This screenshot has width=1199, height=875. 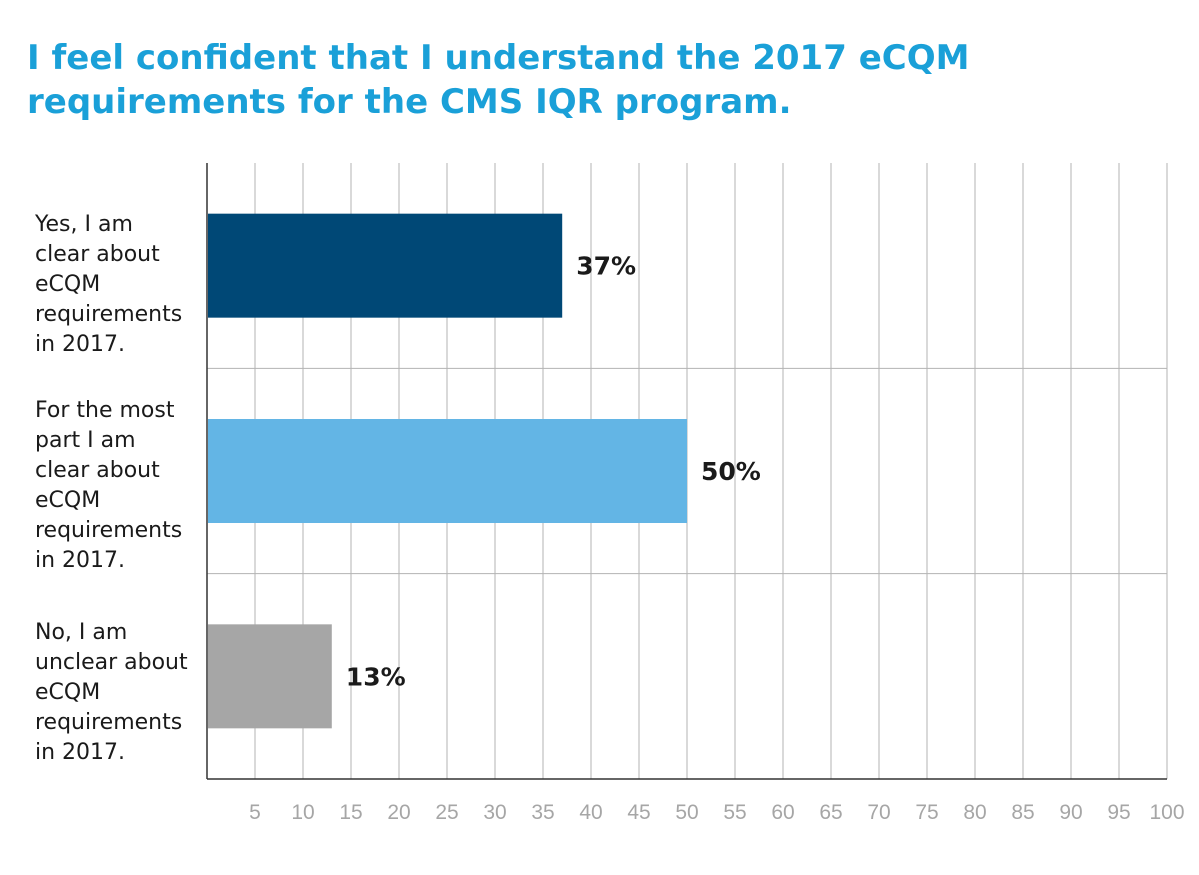 I want to click on x-tick-label: 85, so click(x=1022, y=812).